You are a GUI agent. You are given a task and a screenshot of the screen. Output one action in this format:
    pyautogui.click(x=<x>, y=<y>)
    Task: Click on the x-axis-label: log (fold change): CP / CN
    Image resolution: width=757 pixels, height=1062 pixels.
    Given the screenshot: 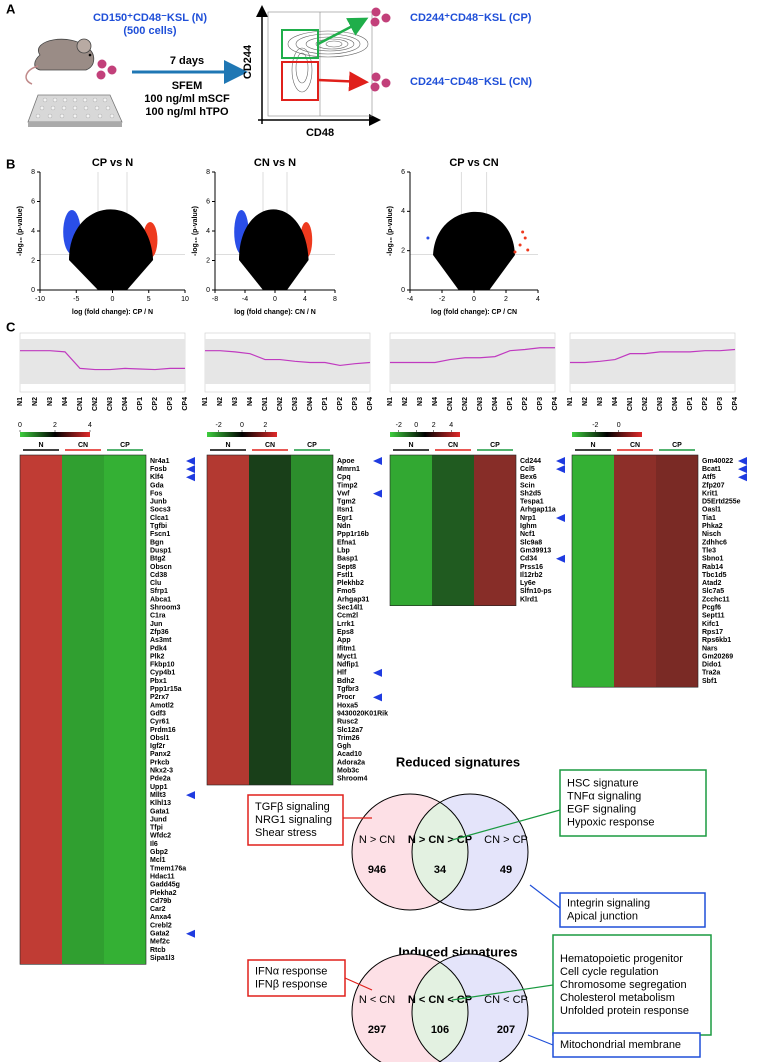 What is the action you would take?
    pyautogui.click(x=474, y=312)
    